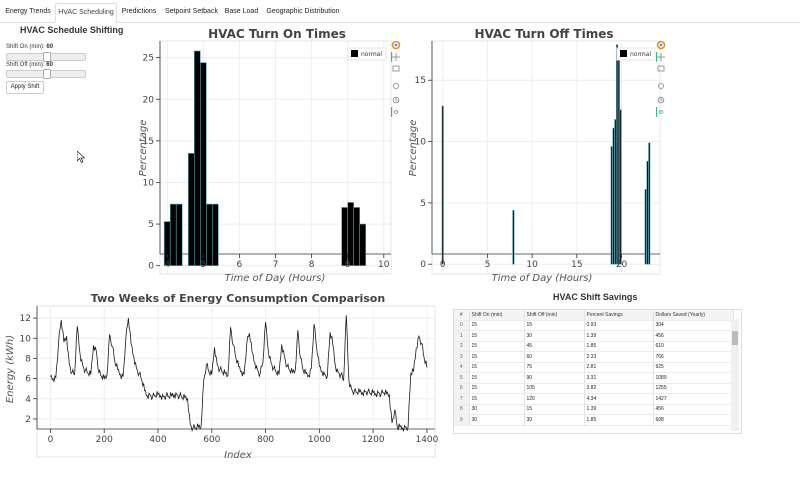 This screenshot has width=800, height=479. What do you see at coordinates (554, 315) in the screenshot?
I see `column-header-shift-off: Shift Off (min)` at bounding box center [554, 315].